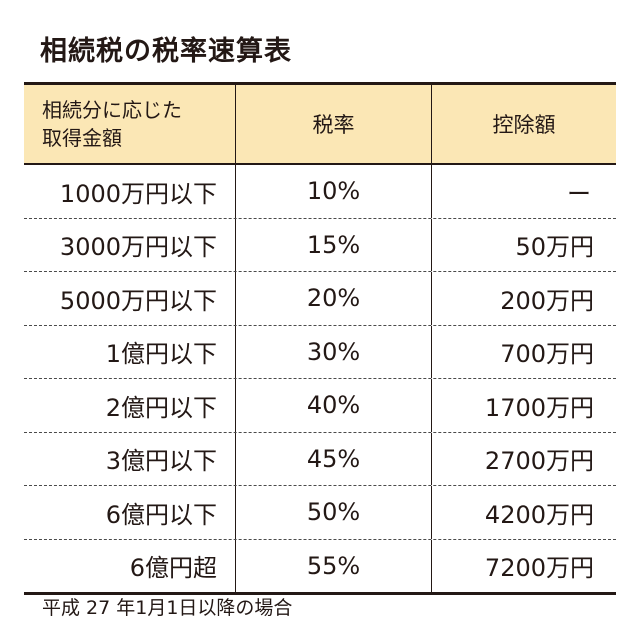 This screenshot has height=640, width=640. I want to click on header-acquired-amount: 相続分に応じた 取得金額, so click(130, 124).